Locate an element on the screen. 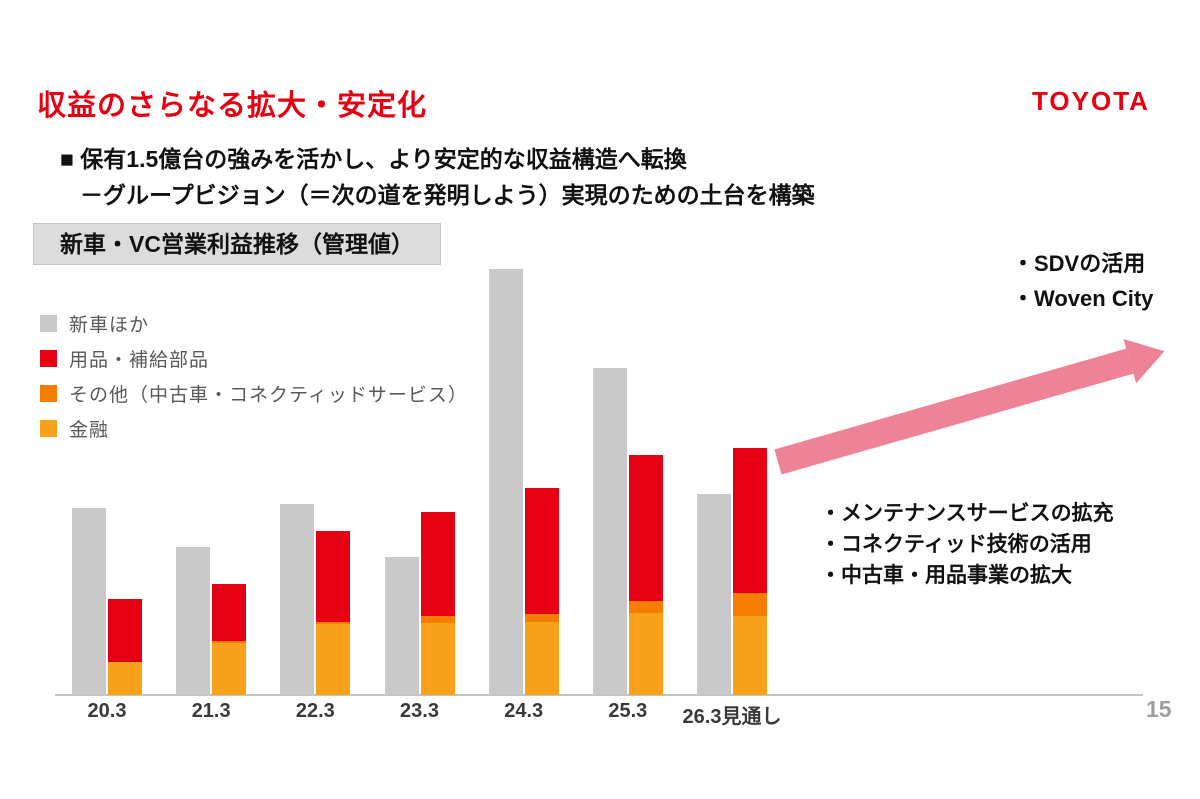  bar-segment-red-25.3 is located at coordinates (645, 528).